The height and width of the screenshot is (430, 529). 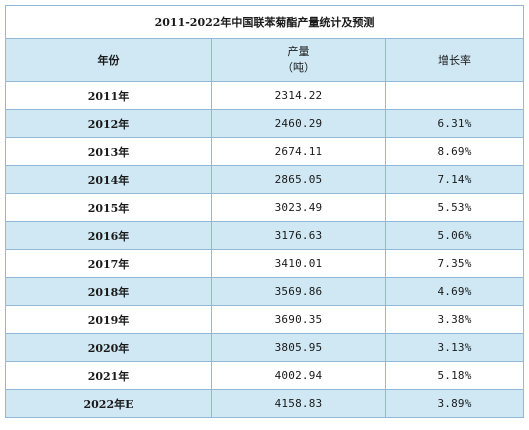 What do you see at coordinates (298, 291) in the screenshot?
I see `production-cell: 3569.86` at bounding box center [298, 291].